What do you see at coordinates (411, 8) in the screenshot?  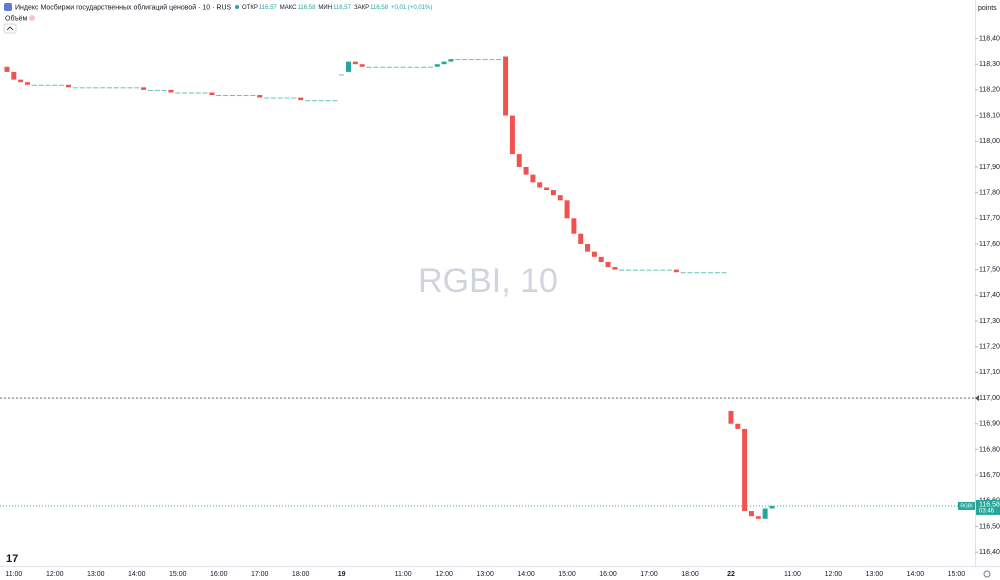 I see `change-value: +0,01 (+0,01%)` at bounding box center [411, 8].